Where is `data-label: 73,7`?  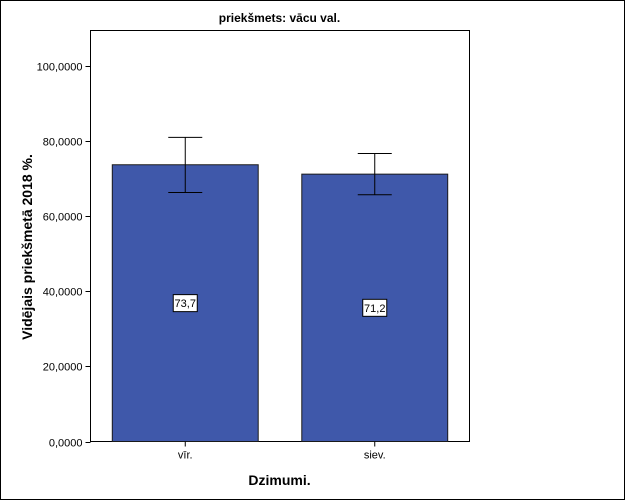
data-label: 73,7 is located at coordinates (185, 304).